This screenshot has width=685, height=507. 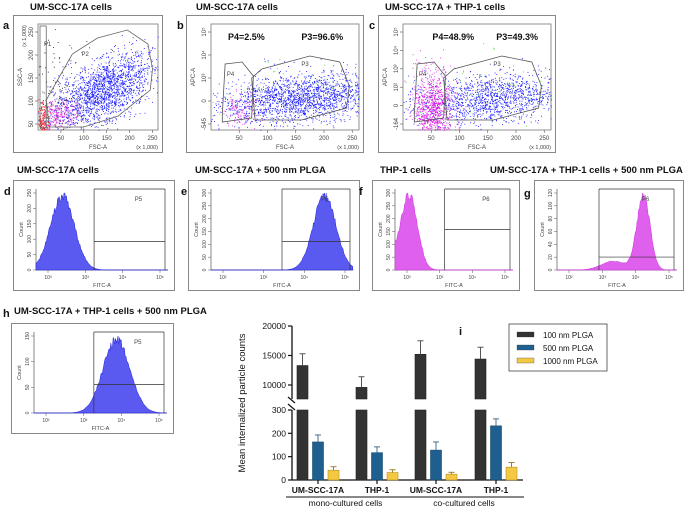 I want to click on x-axis-label: FSC-A, so click(x=285, y=148).